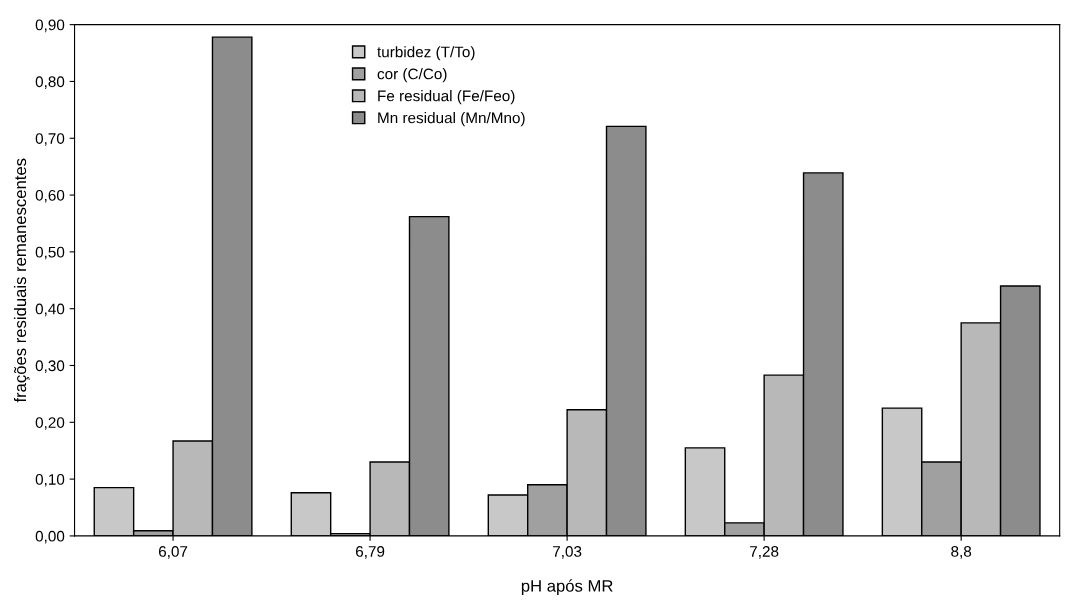 The width and height of the screenshot is (1065, 616). What do you see at coordinates (50, 82) in the screenshot?
I see `y-tick-label: 0,80` at bounding box center [50, 82].